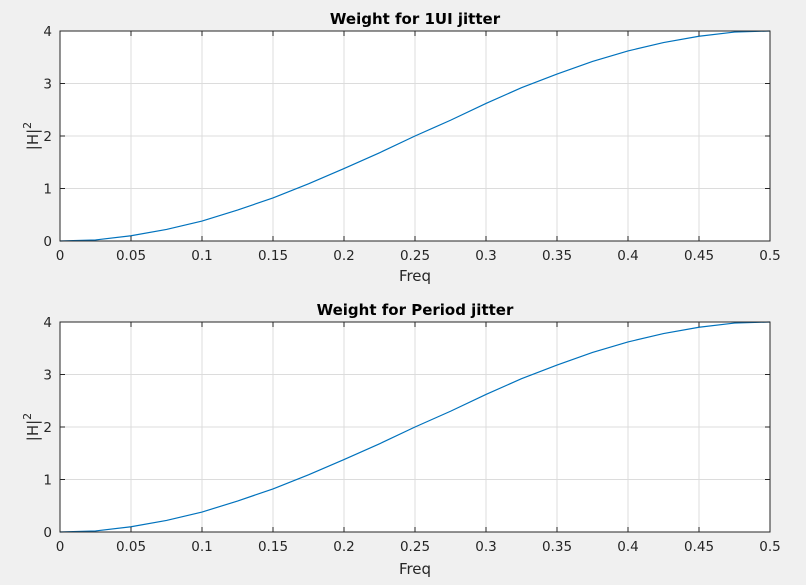 The image size is (806, 585). I want to click on chart-title: Weight for Period jitter, so click(415, 310).